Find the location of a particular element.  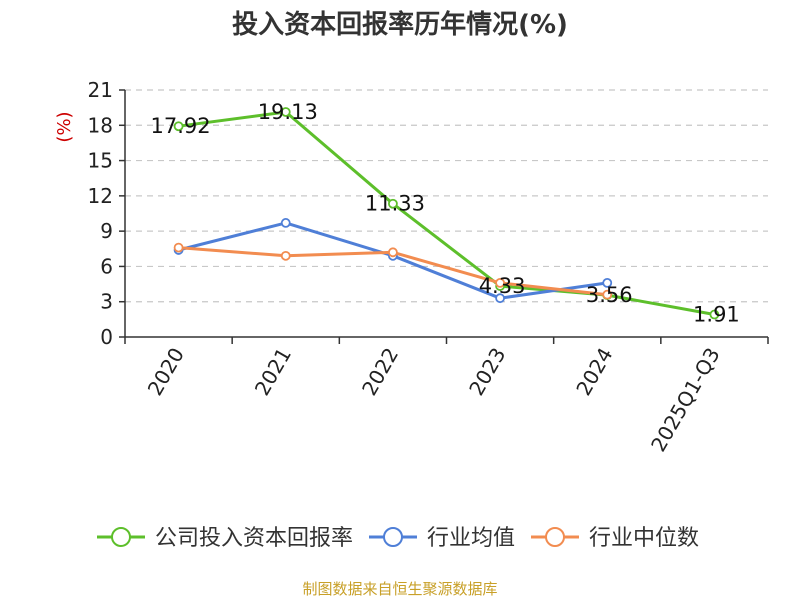

legend-label: 行业中位数 is located at coordinates (644, 538).